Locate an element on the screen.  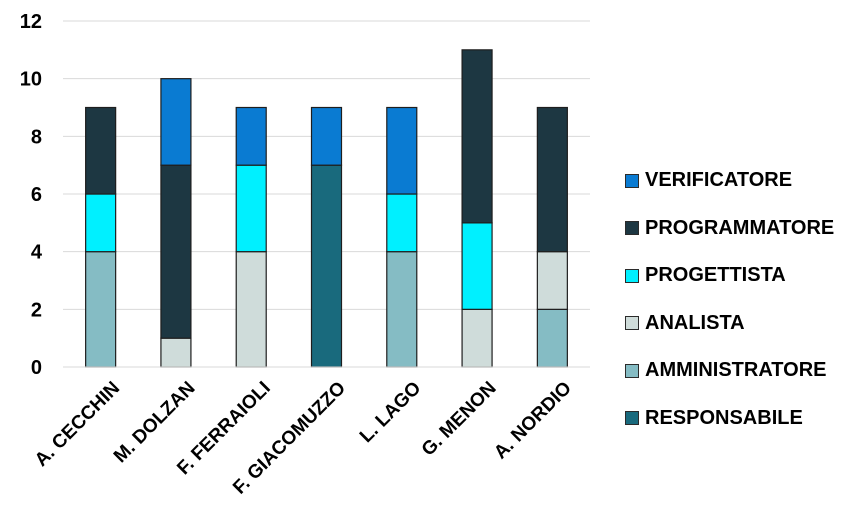
legend-item: VERIFICATORE is located at coordinates (729, 180).